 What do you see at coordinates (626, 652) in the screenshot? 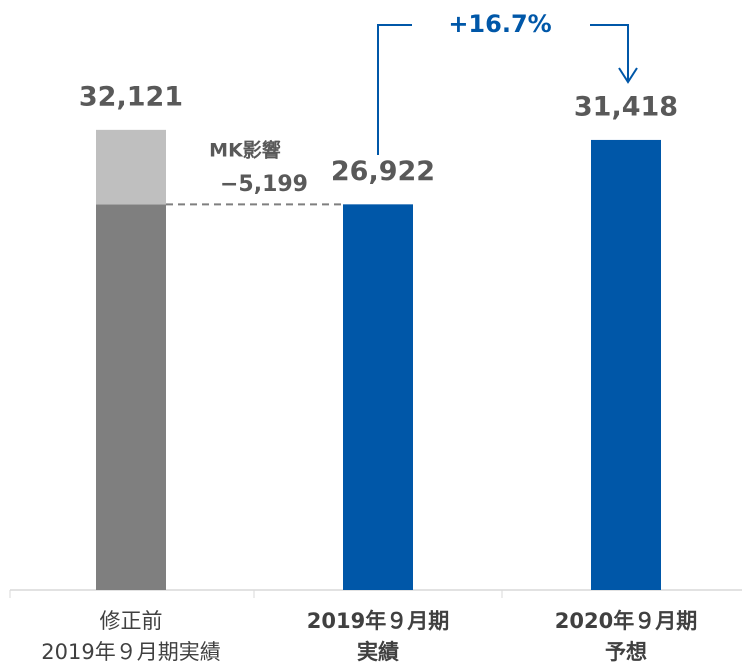
I see `x-tick-label: 予想` at bounding box center [626, 652].